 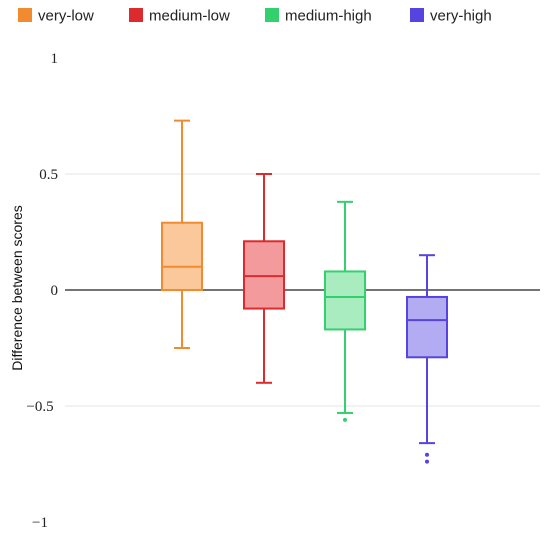 What do you see at coordinates (189, 16) in the screenshot?
I see `legend-label-medium-low: medium-low` at bounding box center [189, 16].